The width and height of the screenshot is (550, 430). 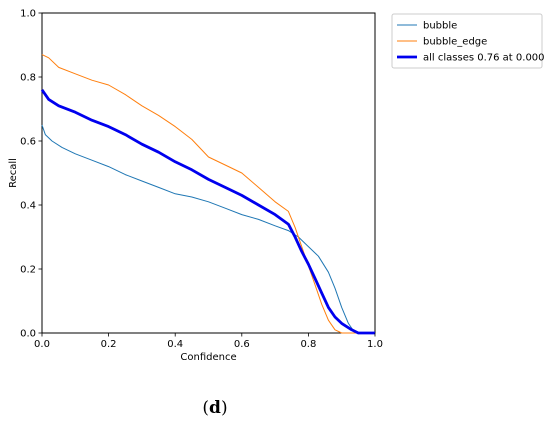 I want to click on x-tick-label: 1.0, so click(x=375, y=344).